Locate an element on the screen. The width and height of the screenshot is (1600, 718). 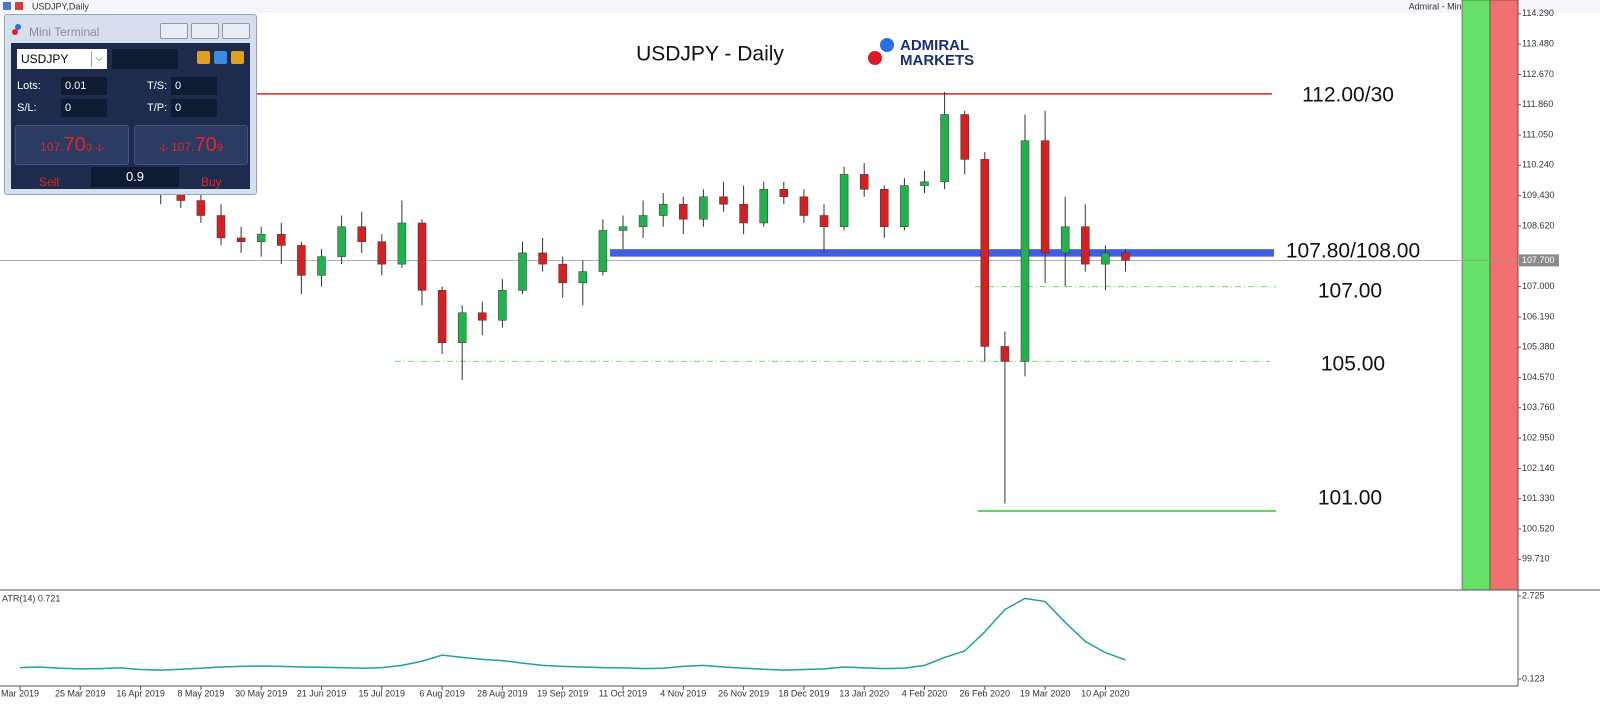
x-tick-label: 19 Sep 2019 is located at coordinates (562, 693).